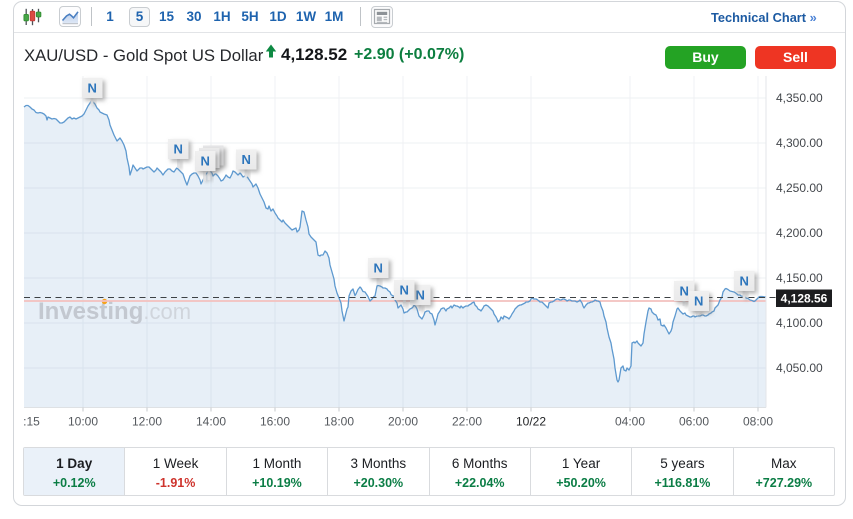 This screenshot has height=519, width=853. I want to click on svg-text: 4,150.00, so click(799, 278).